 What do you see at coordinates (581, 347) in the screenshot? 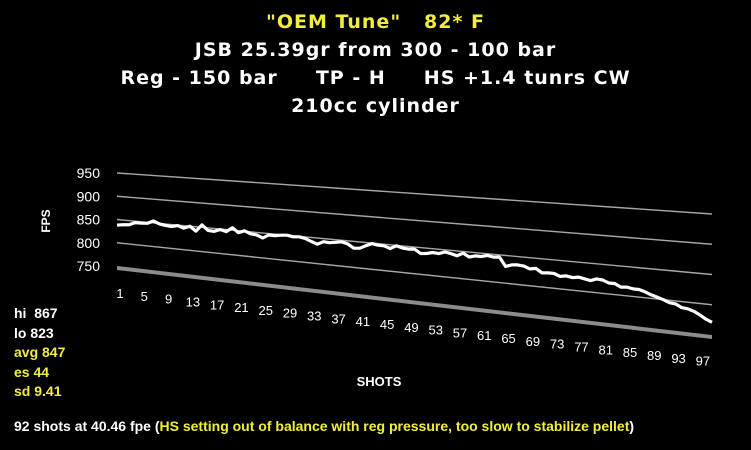
I see `x-tick-label: 77` at bounding box center [581, 347].